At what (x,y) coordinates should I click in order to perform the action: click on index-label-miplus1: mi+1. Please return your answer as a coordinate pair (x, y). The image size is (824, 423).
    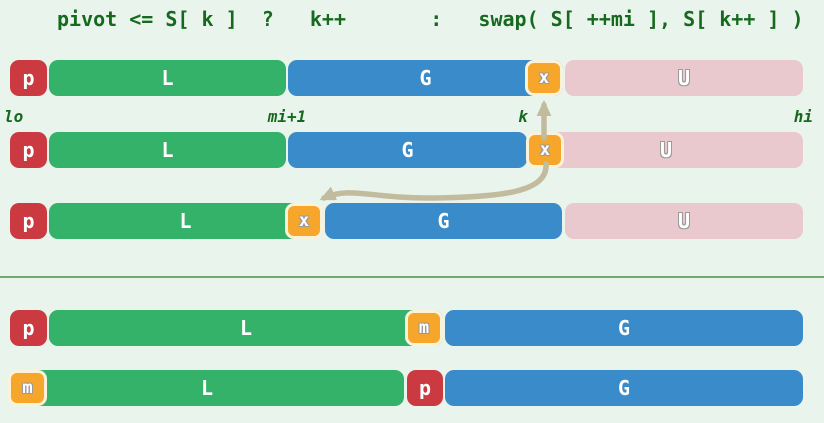
    Looking at the image, I should click on (287, 116).